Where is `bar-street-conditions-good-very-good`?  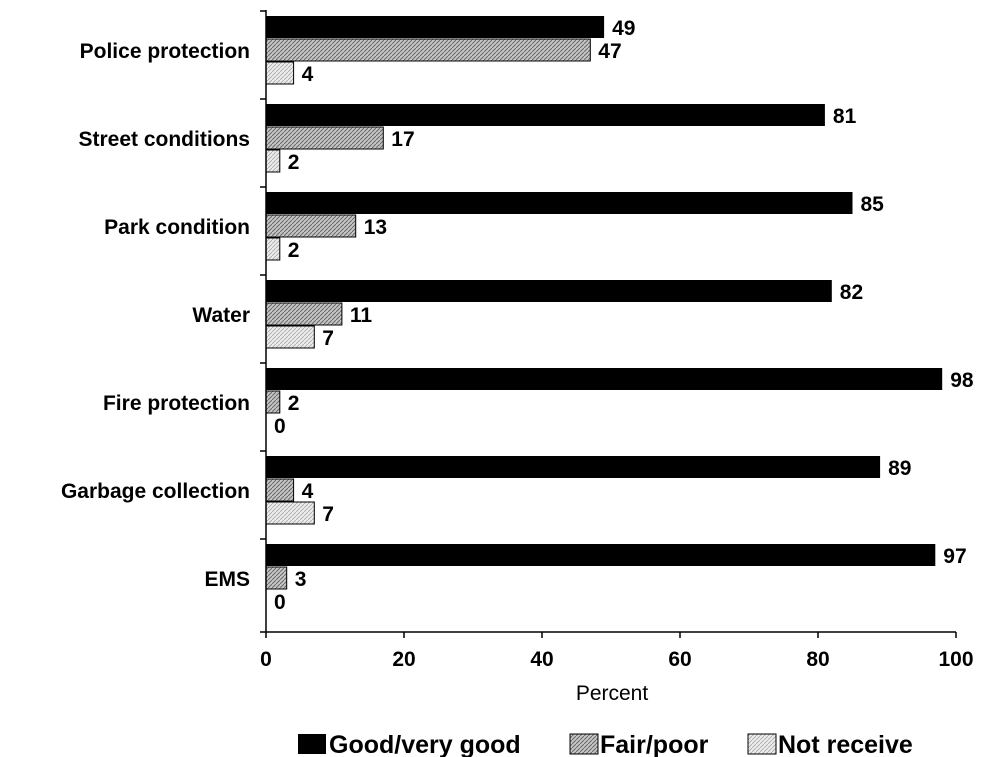
bar-street-conditions-good-very-good is located at coordinates (545, 115).